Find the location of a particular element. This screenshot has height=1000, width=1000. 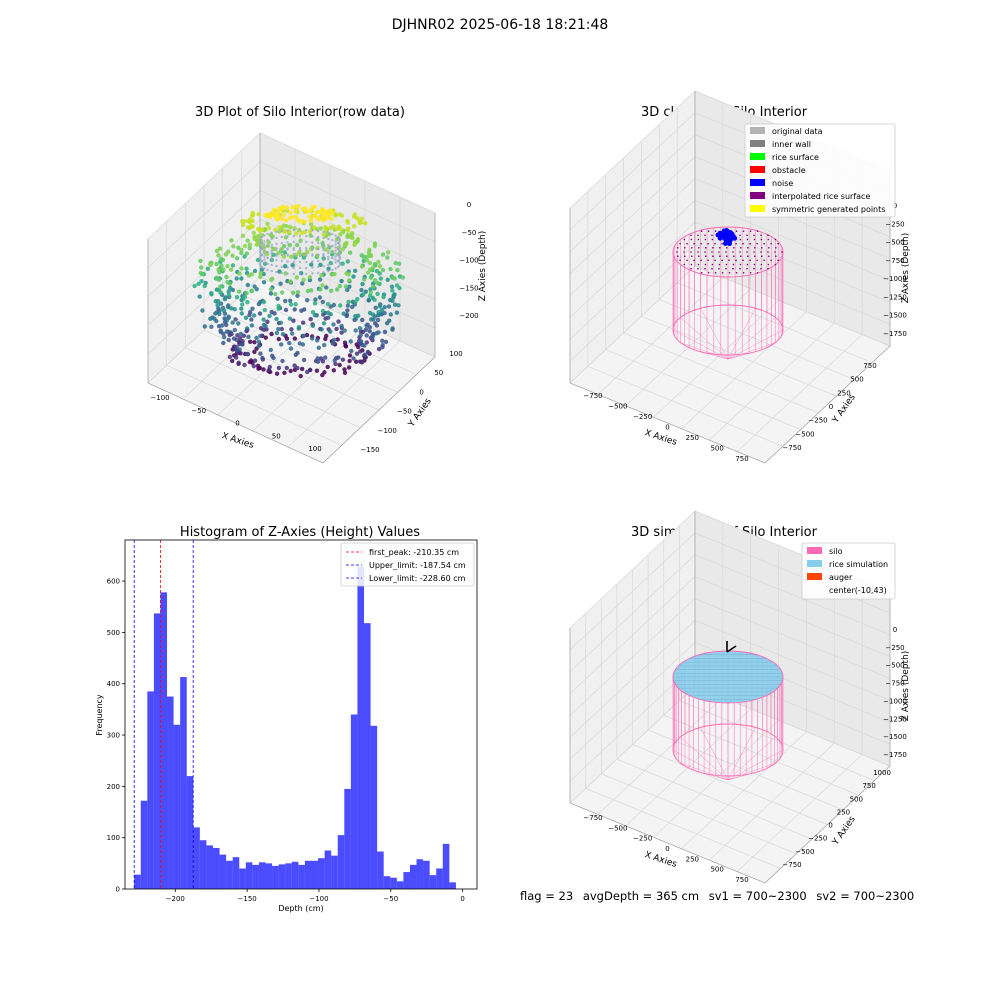

y-tick-label: 0 is located at coordinates (831, 407).